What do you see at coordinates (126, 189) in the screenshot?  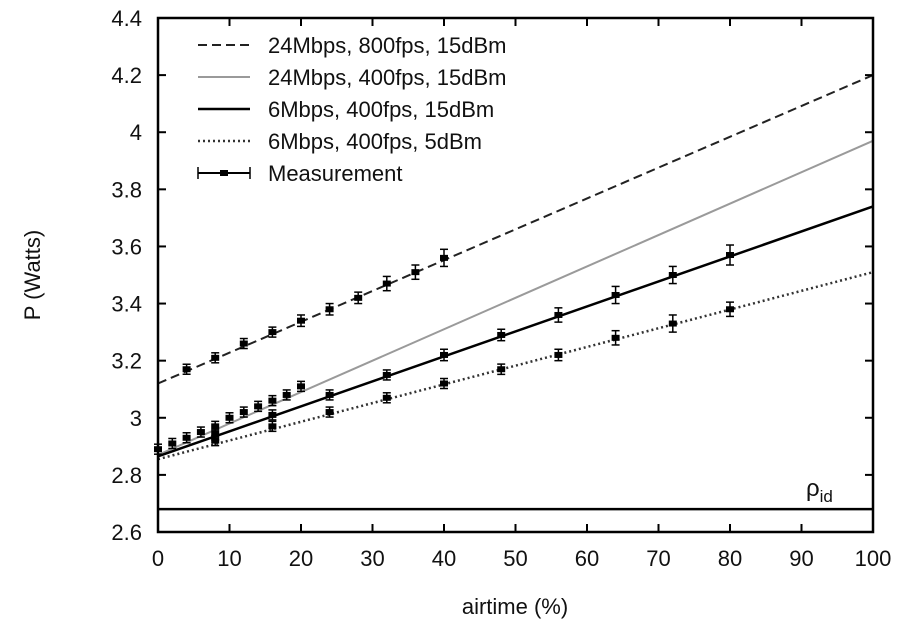 I see `y-tick-label: 3.8` at bounding box center [126, 189].